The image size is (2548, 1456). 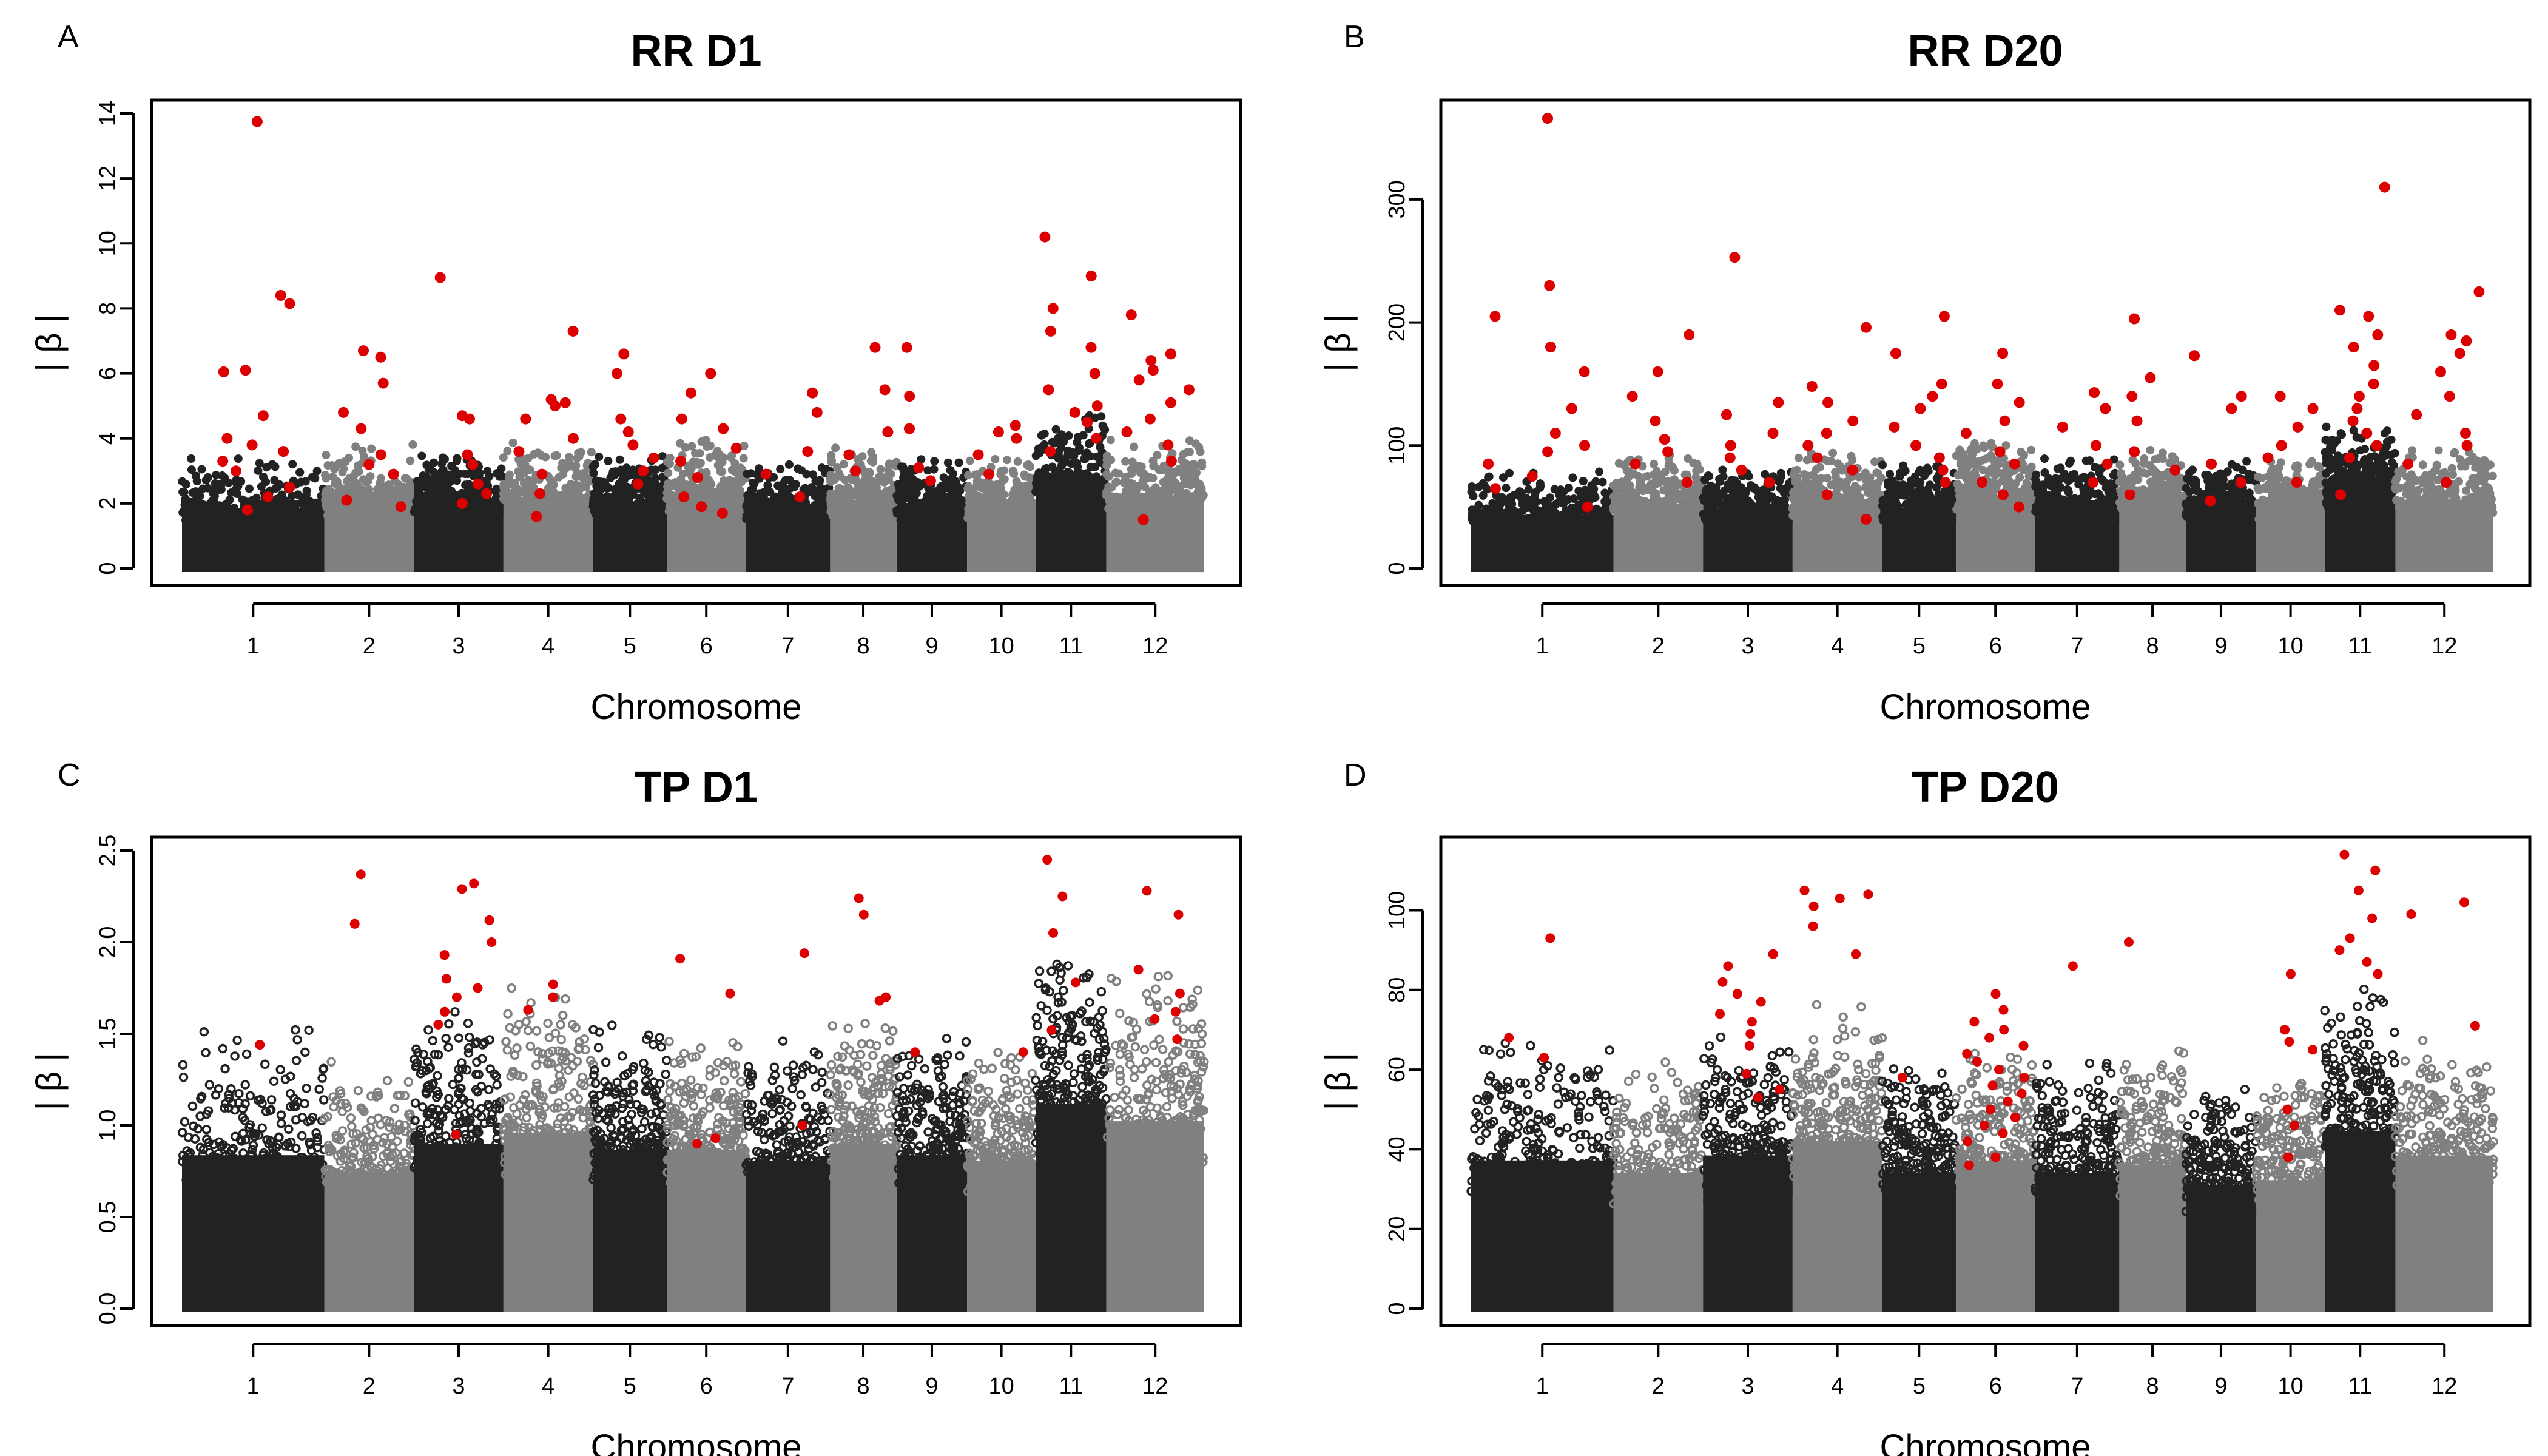 What do you see at coordinates (1001, 646) in the screenshot?
I see `x-tick-label: 10` at bounding box center [1001, 646].